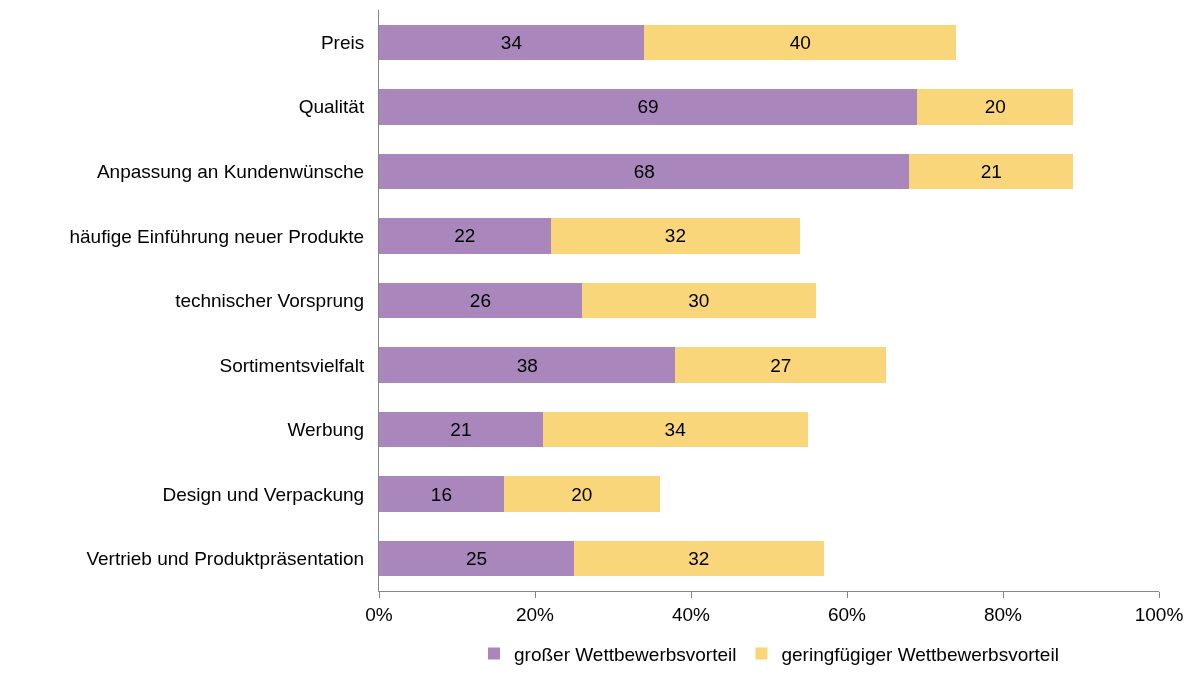  What do you see at coordinates (342, 42) in the screenshot?
I see `y-tick-label: Preis` at bounding box center [342, 42].